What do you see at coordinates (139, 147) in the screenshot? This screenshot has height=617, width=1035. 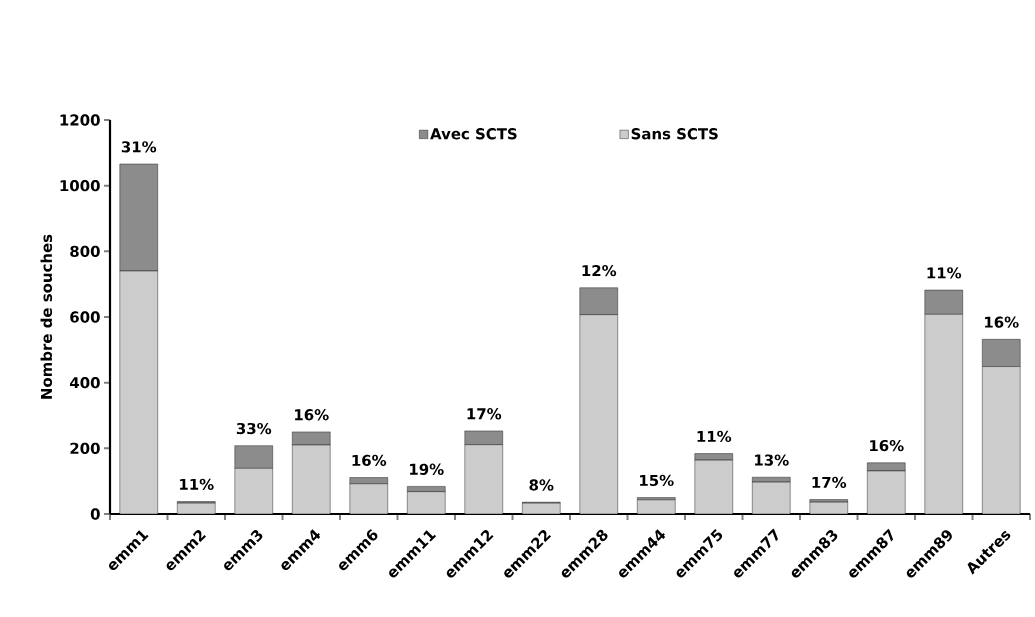 I see `annotation: 31%` at bounding box center [139, 147].